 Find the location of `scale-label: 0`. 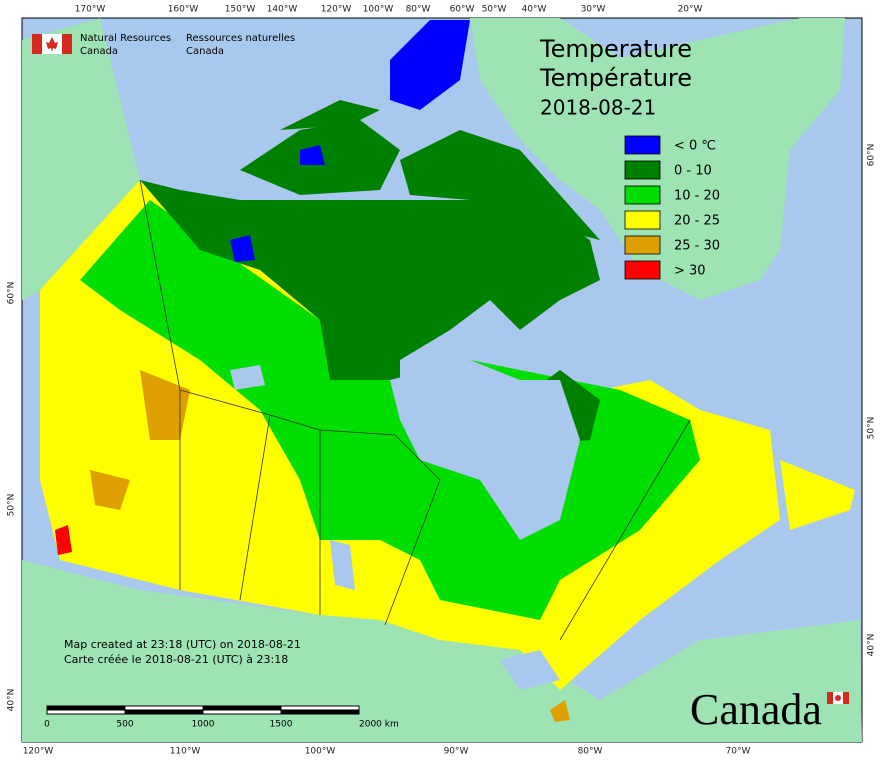

scale-label: 0 is located at coordinates (47, 725).